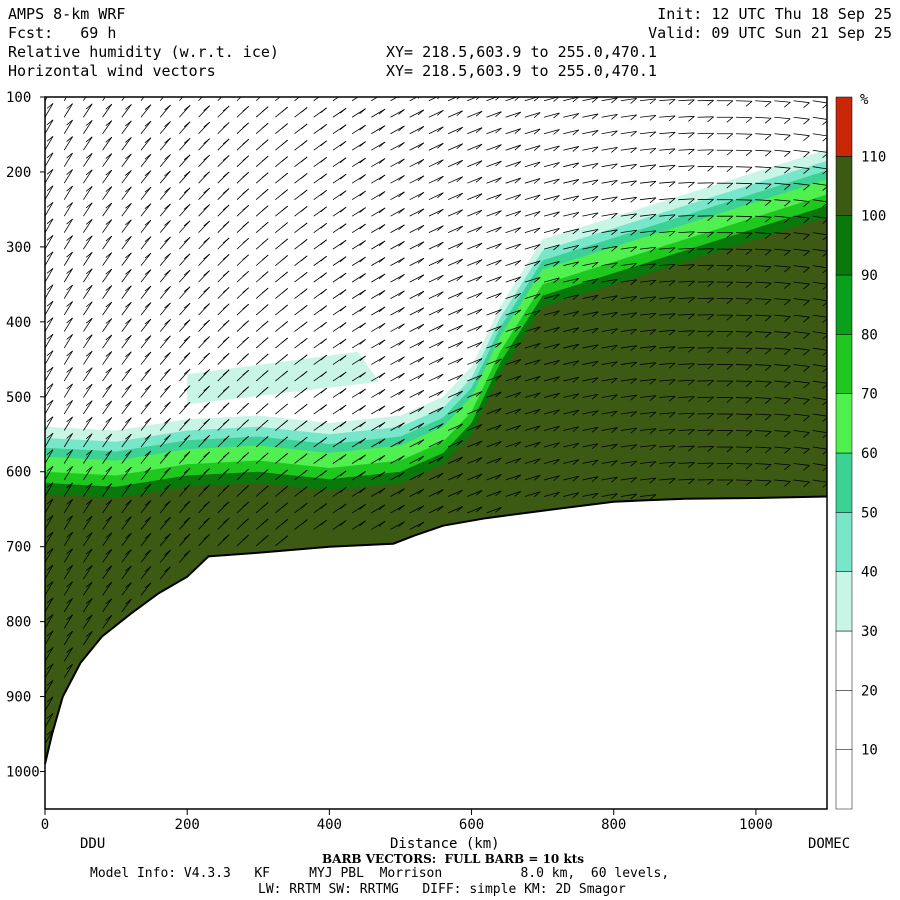  Describe the element at coordinates (407, 821) in the screenshot. I see `x-axis-ticks: 0 200 400 600 800 1000` at that location.